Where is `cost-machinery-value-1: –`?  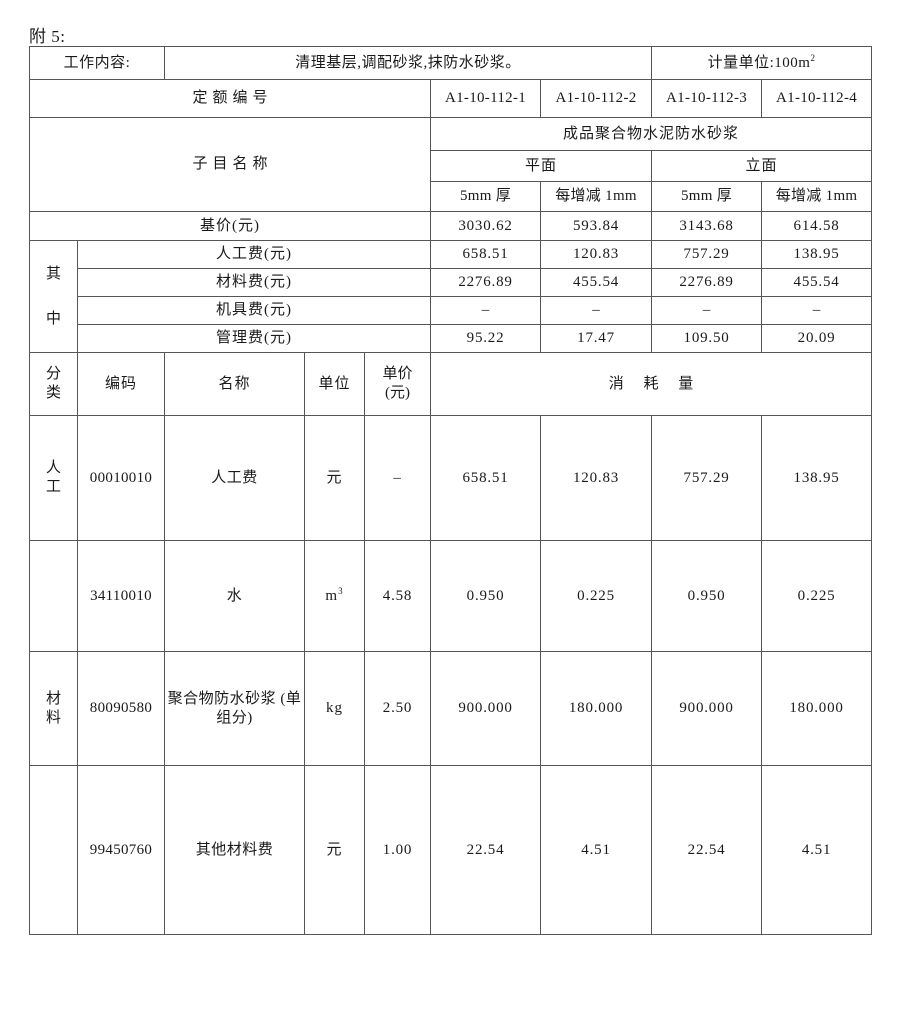 cost-machinery-value-1: – is located at coordinates (486, 310).